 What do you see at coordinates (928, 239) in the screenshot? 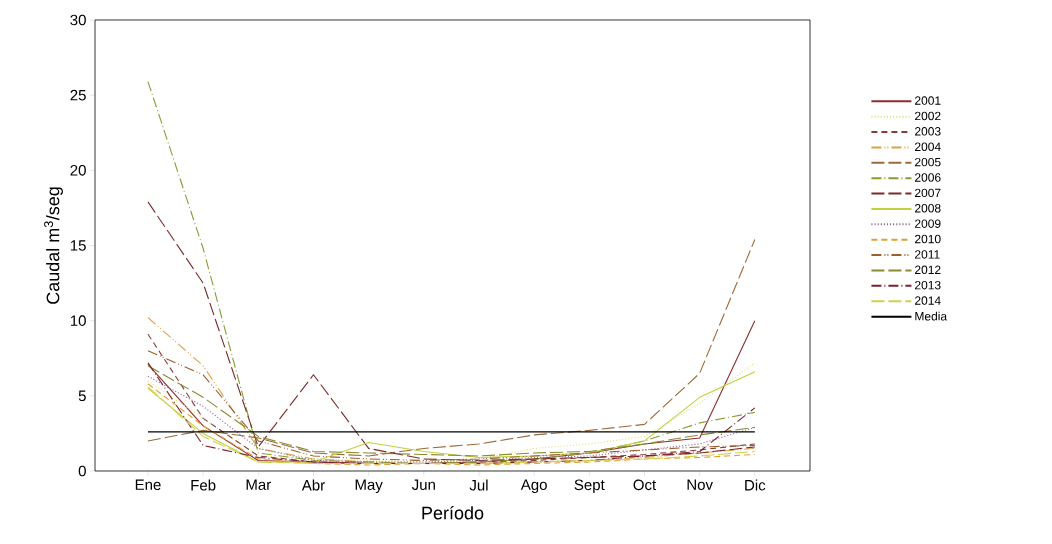
I see `legend-label: 2010` at bounding box center [928, 239].